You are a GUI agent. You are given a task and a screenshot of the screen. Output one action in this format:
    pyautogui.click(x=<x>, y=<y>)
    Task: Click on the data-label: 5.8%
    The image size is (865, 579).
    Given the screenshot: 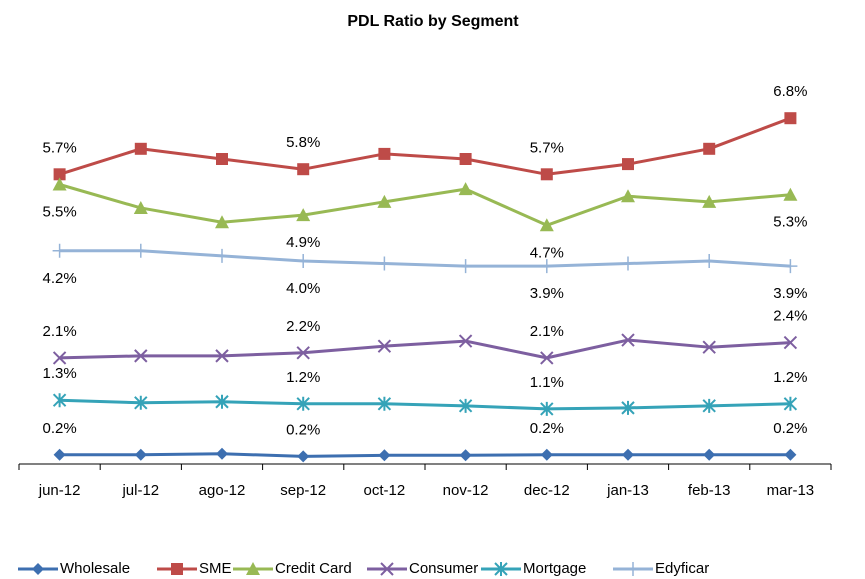 What is the action you would take?
    pyautogui.click(x=303, y=142)
    